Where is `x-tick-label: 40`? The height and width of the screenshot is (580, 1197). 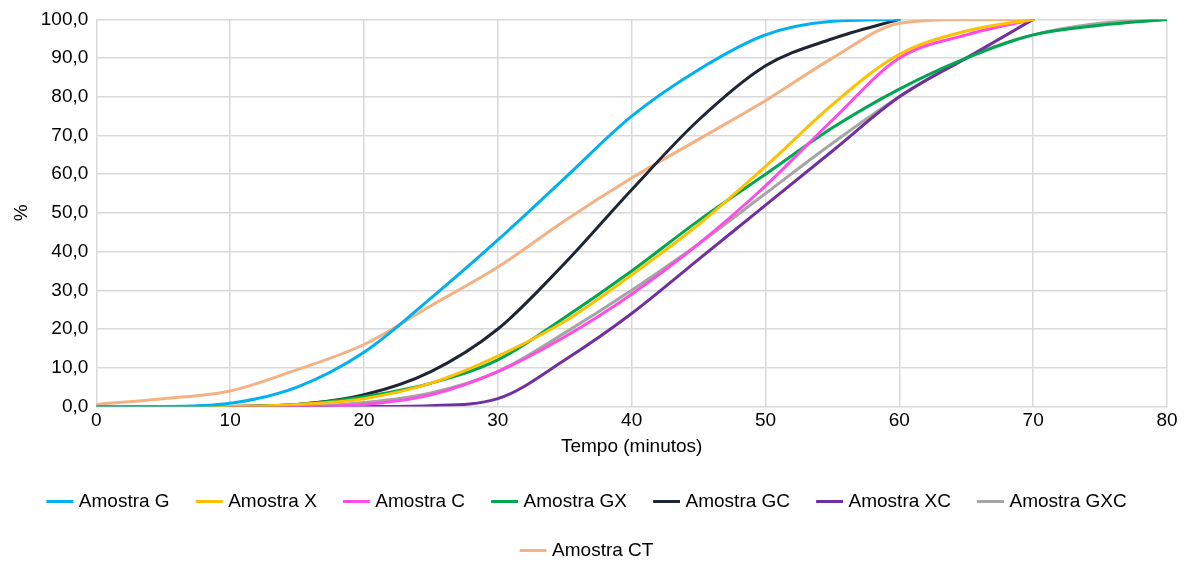
x-tick-label: 40 is located at coordinates (632, 420).